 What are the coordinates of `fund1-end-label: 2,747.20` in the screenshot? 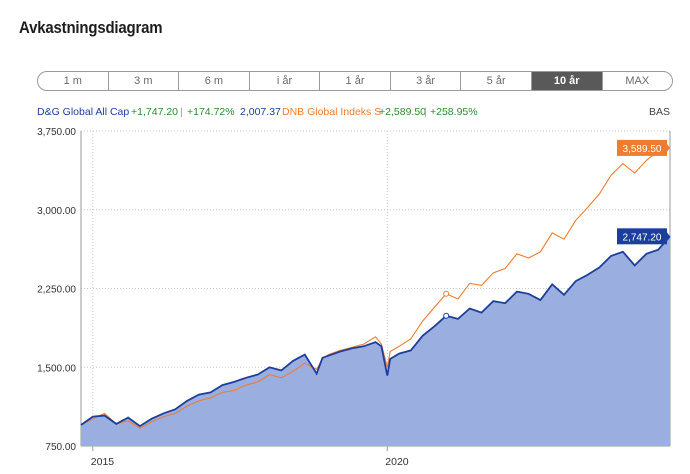 It's located at (643, 236).